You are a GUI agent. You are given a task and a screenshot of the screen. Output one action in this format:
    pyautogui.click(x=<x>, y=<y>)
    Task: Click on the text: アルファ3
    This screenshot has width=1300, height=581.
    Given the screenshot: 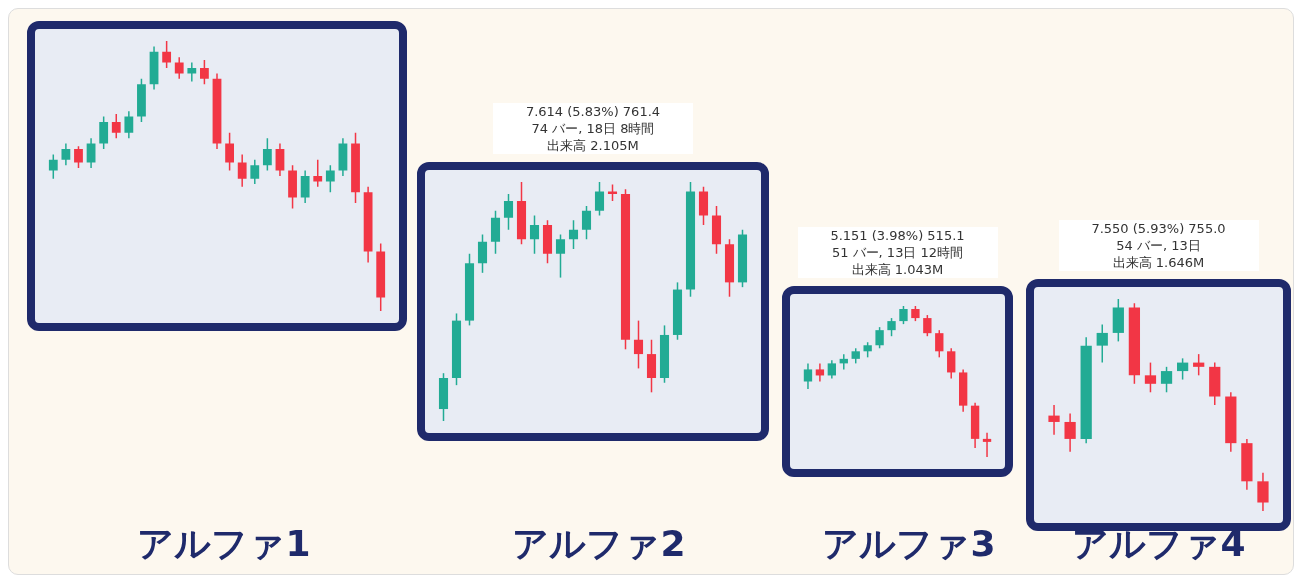 What is the action you would take?
    pyautogui.click(x=909, y=544)
    